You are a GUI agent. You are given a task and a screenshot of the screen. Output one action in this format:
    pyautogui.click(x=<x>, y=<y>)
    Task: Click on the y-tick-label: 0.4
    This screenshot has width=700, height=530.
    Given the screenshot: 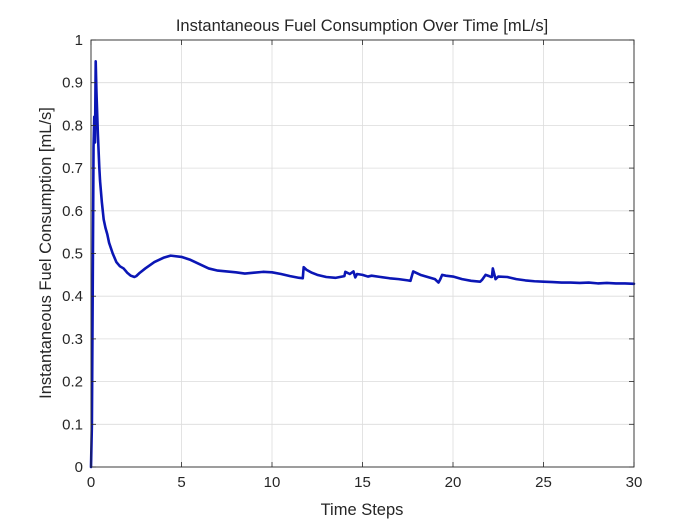 What is the action you would take?
    pyautogui.click(x=72, y=296)
    